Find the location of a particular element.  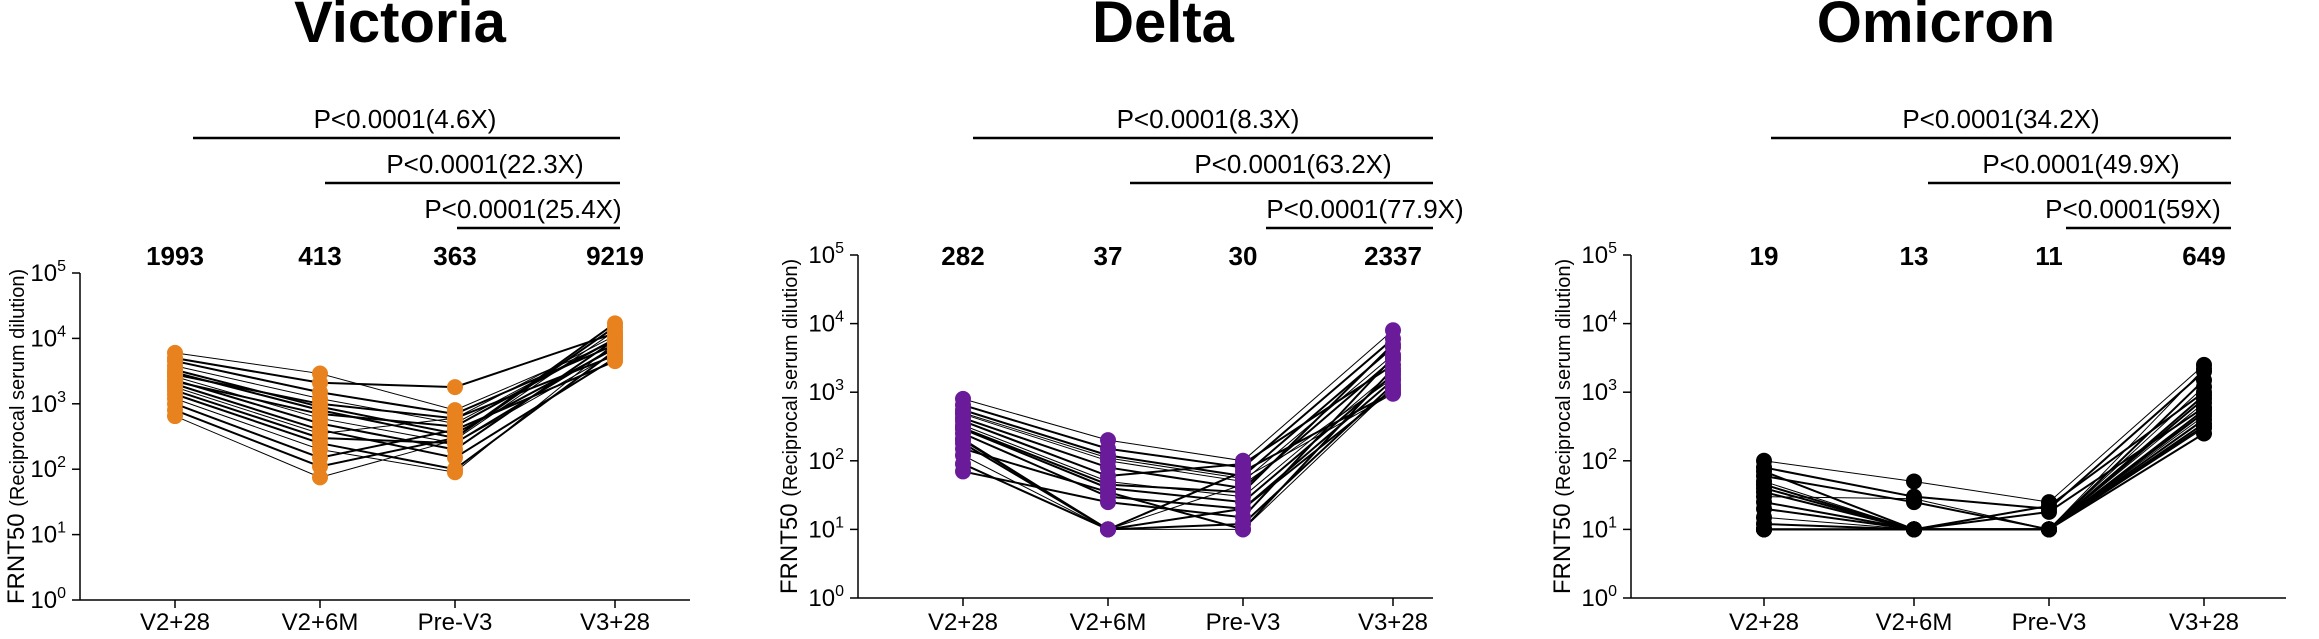

geometric-mean-label: 30 is located at coordinates (1243, 256).